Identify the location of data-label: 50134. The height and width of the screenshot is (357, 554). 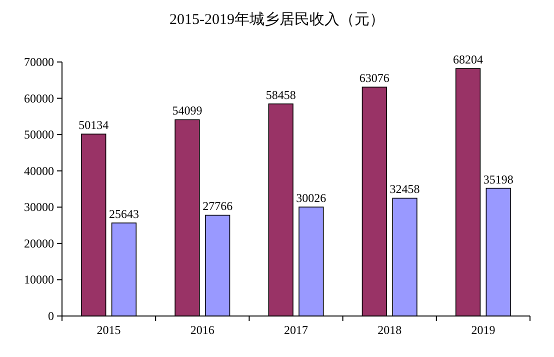
(93, 125).